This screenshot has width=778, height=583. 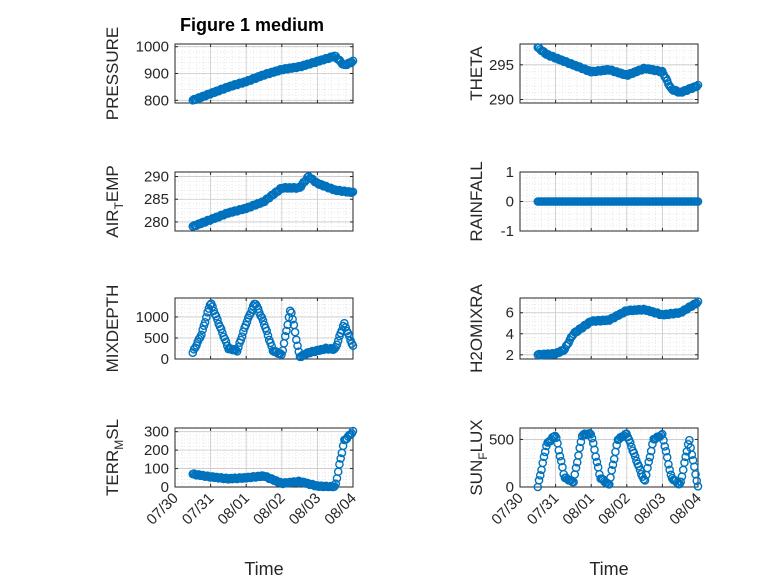 What do you see at coordinates (112, 74) in the screenshot?
I see `y-axis-label: PRESSURE` at bounding box center [112, 74].